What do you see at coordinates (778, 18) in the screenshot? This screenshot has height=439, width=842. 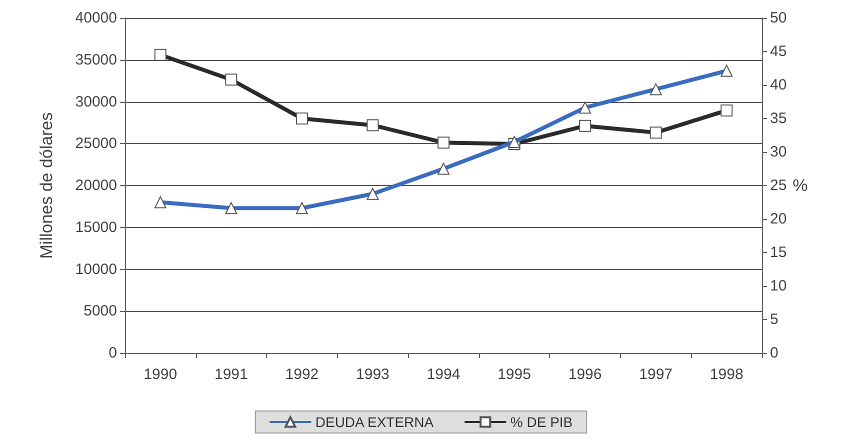 I see `y2-tick-label: 50` at bounding box center [778, 18].